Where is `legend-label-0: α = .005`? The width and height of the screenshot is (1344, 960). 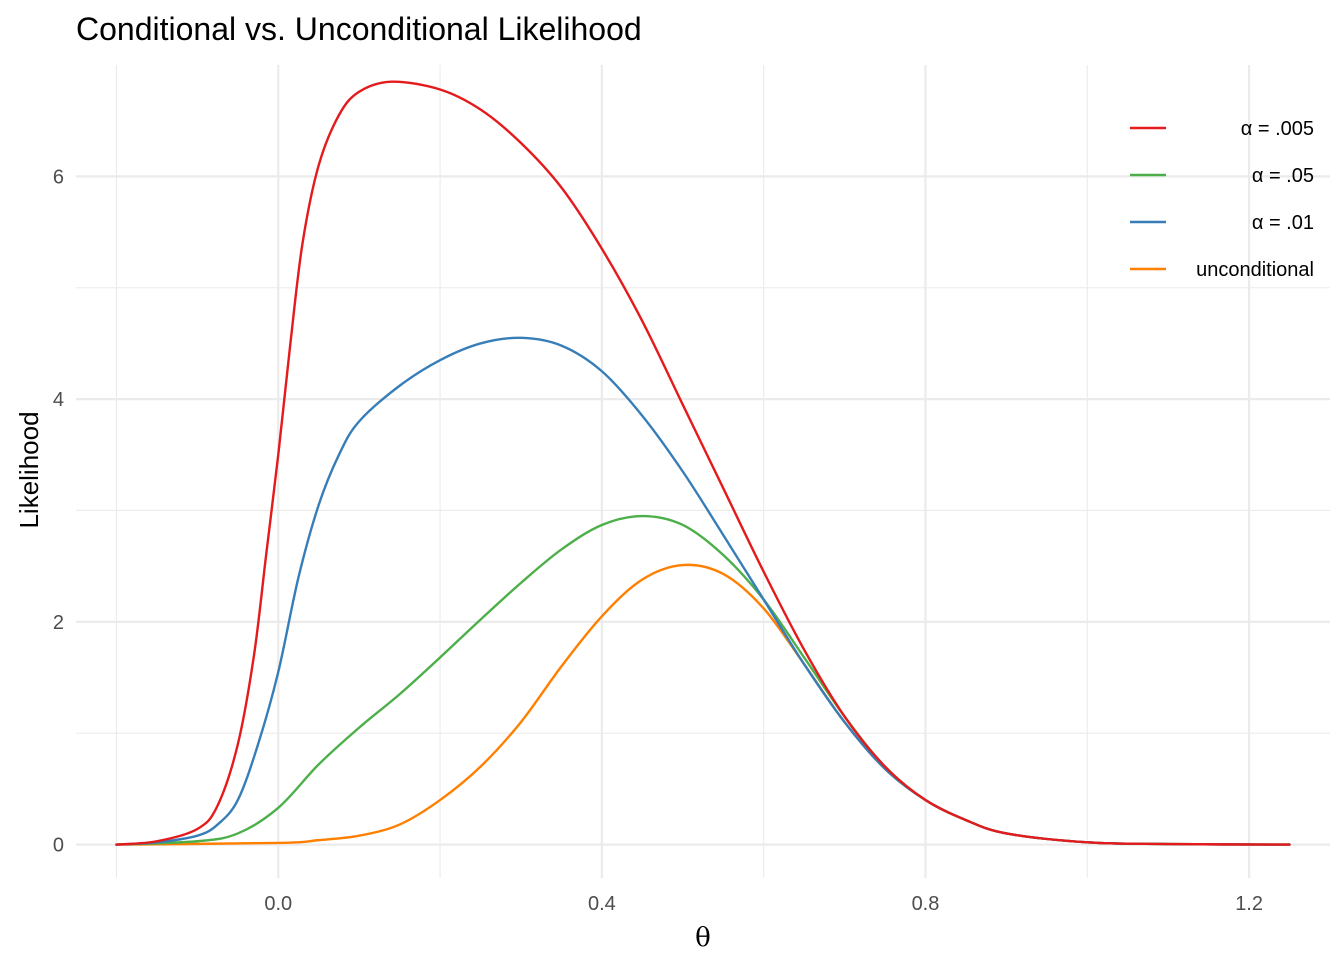 legend-label-0: α = .005 is located at coordinates (1277, 129).